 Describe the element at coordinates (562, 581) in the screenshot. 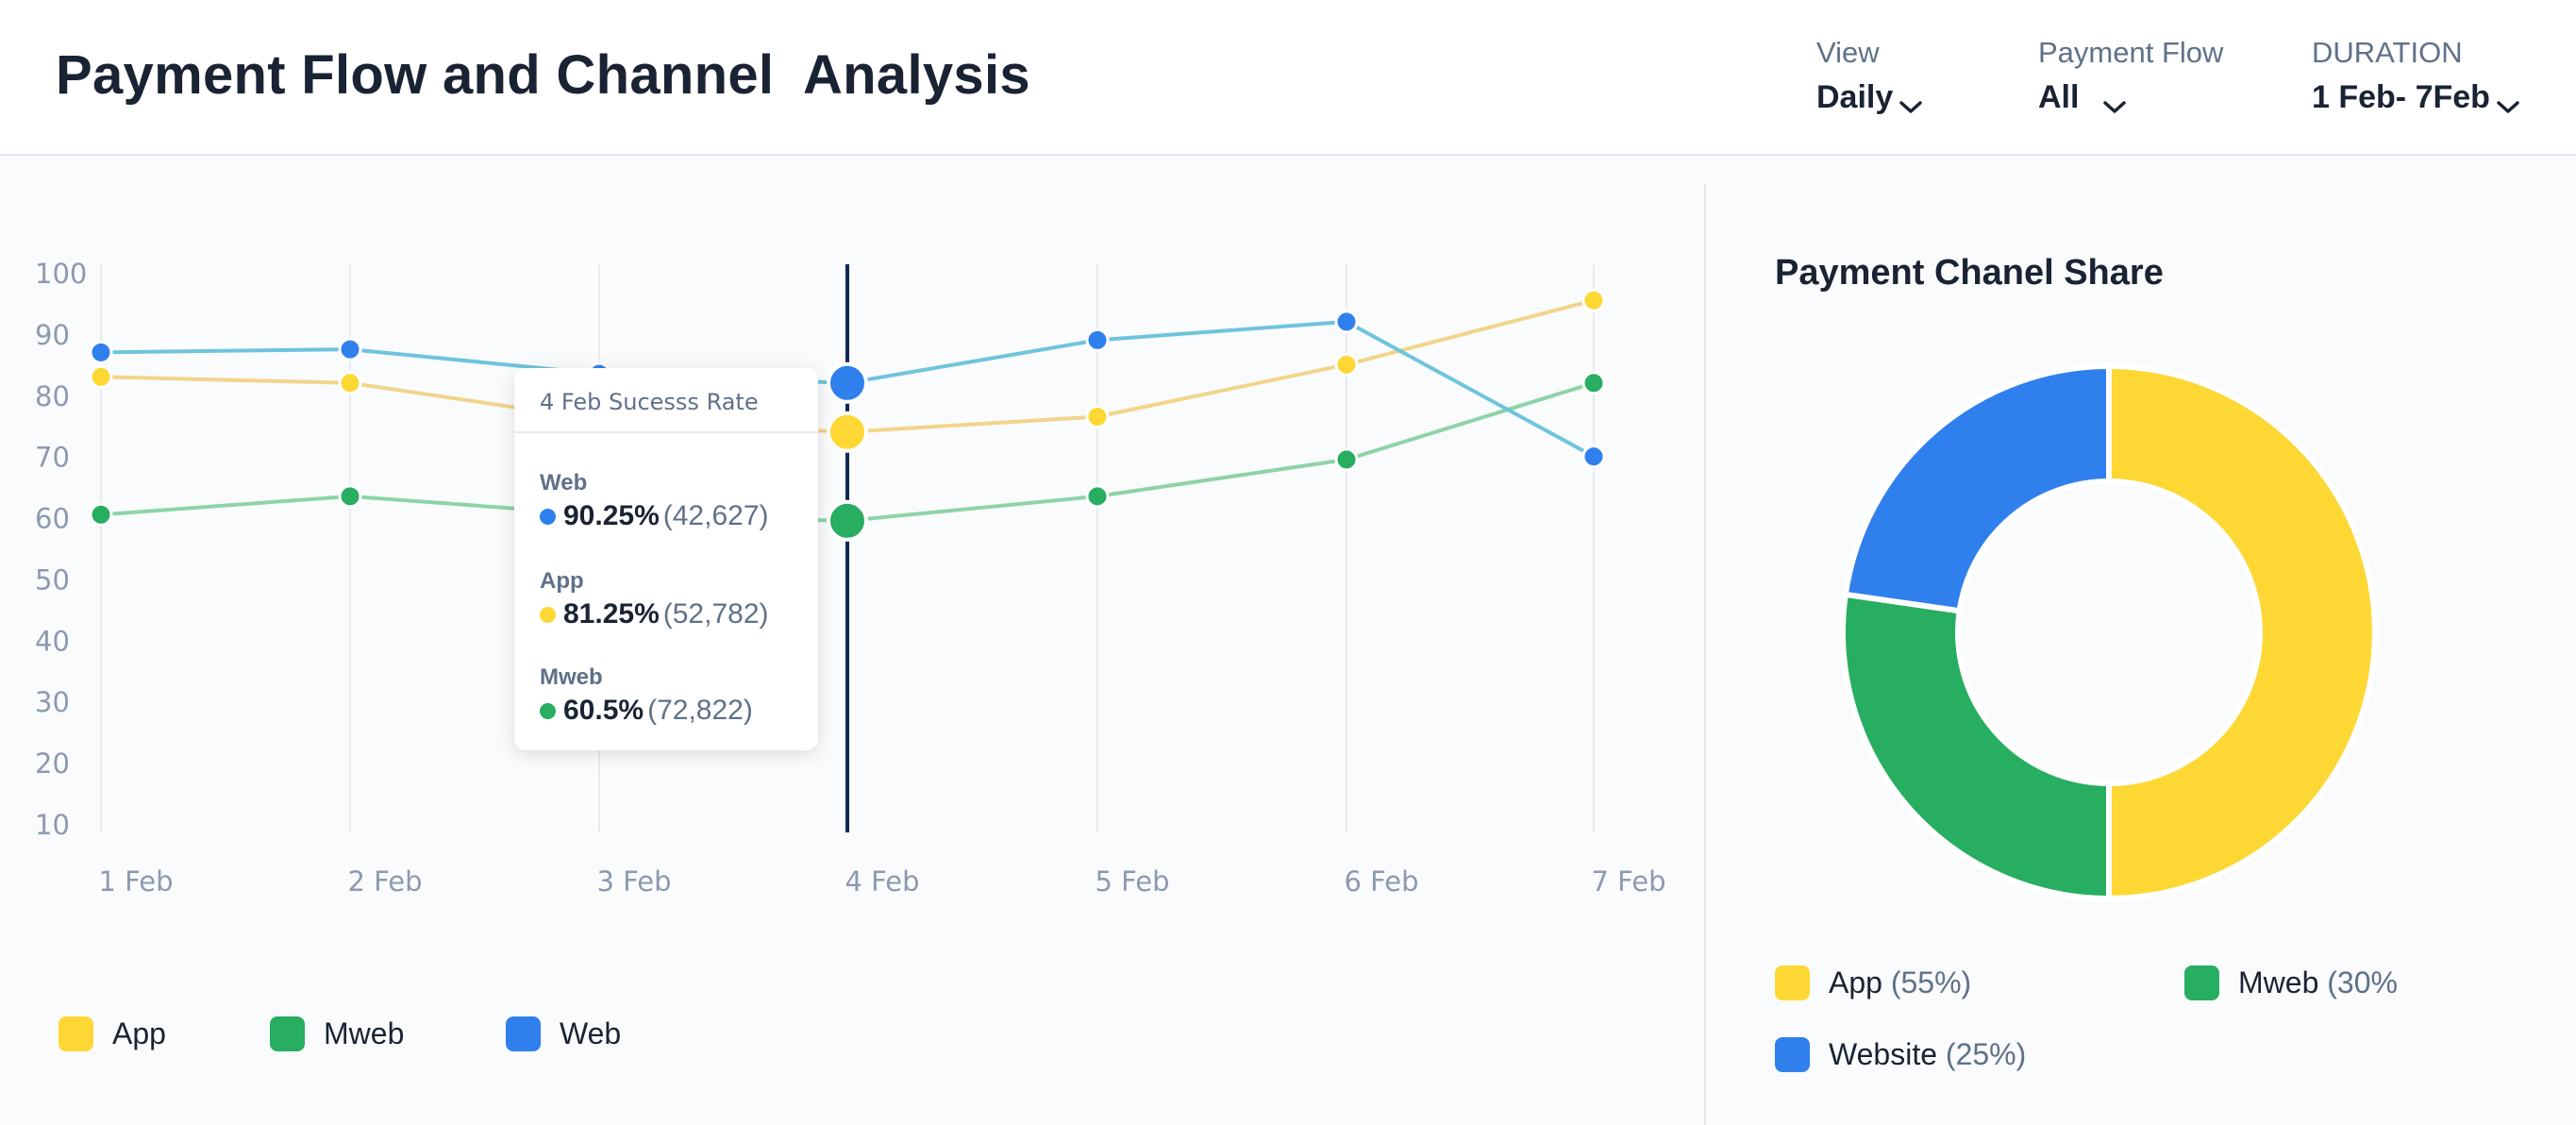

I see `tooltip-item-name: App` at that location.